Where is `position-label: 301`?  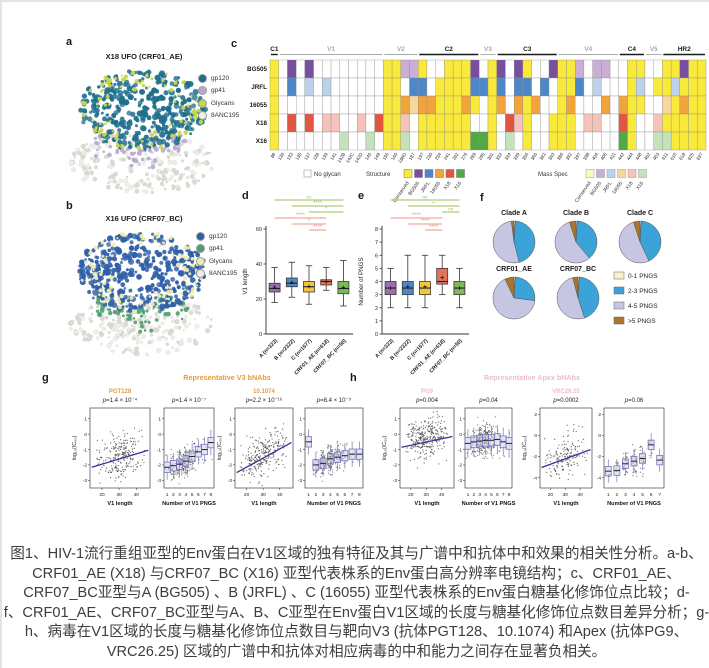 position-label: 301 is located at coordinates (490, 157).